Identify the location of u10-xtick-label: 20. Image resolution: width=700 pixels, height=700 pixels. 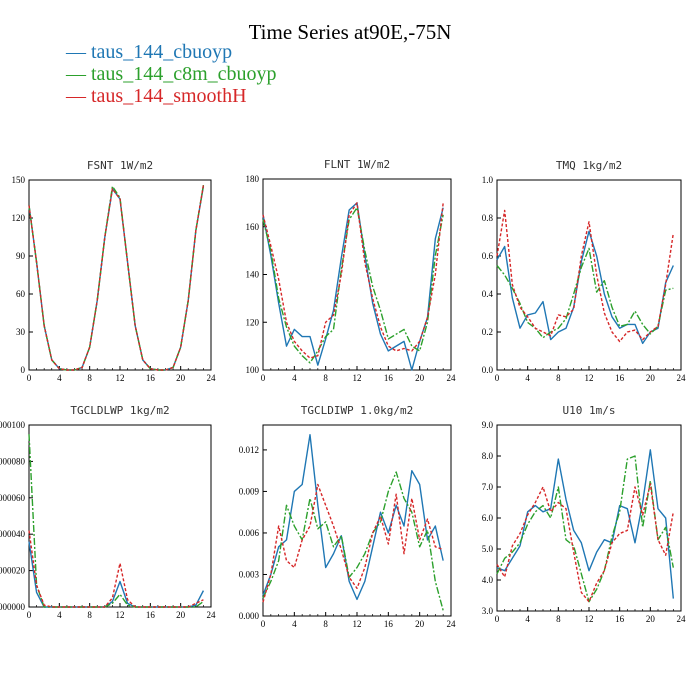
(651, 619).